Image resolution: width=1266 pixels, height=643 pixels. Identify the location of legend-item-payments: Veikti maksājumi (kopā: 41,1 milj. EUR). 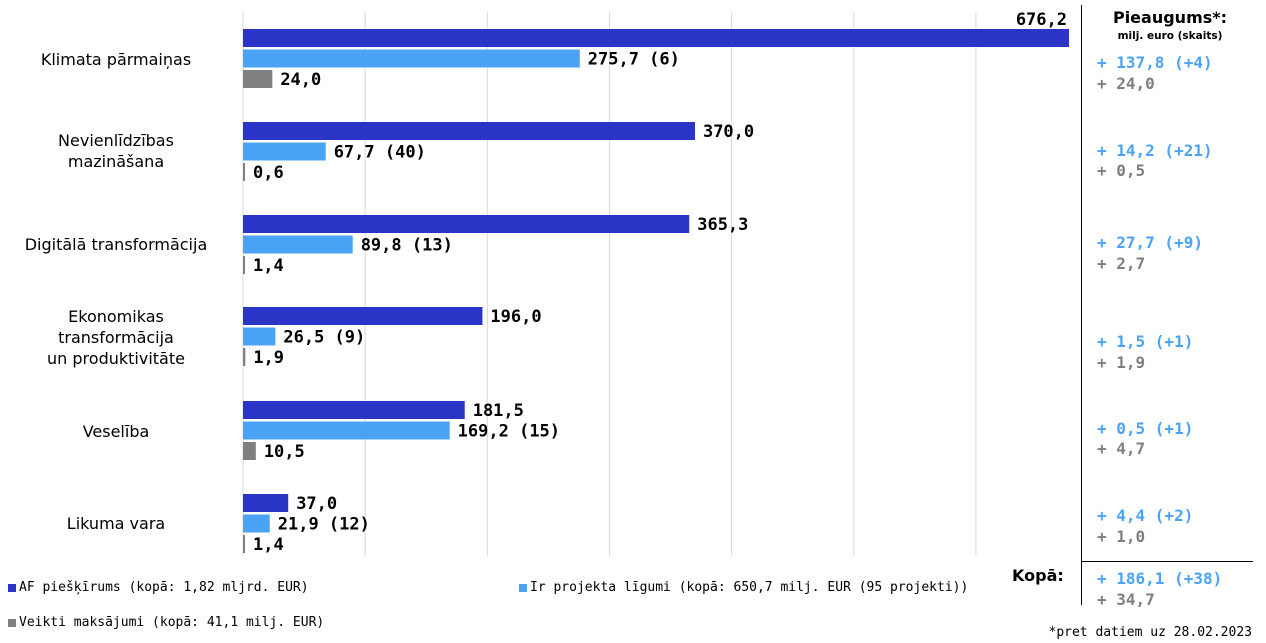
(166, 622).